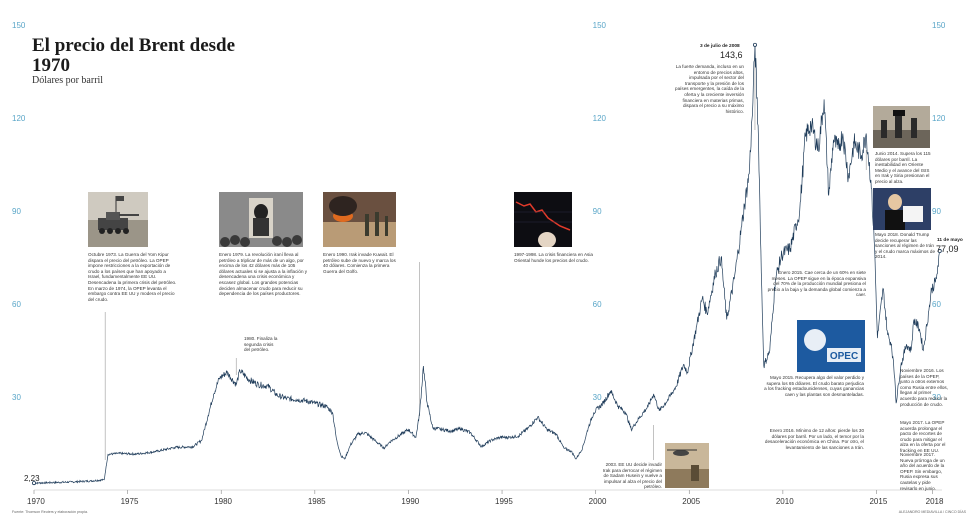 This screenshot has height=518, width=980. I want to click on photo-tank, so click(118, 219).